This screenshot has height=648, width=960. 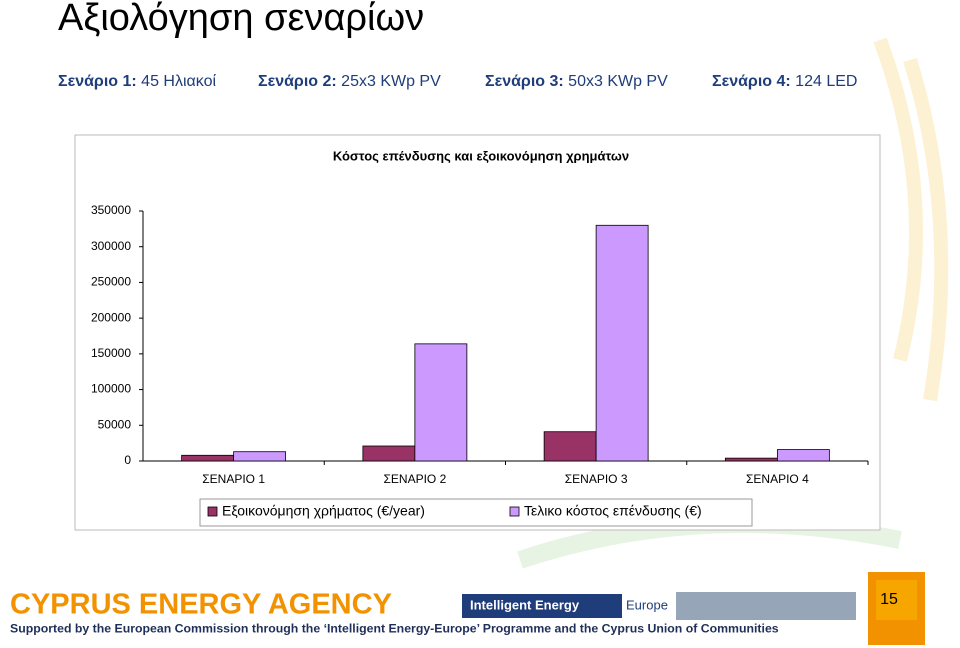 What do you see at coordinates (826, 81) in the screenshot?
I see `scenario-text: 124 LED` at bounding box center [826, 81].